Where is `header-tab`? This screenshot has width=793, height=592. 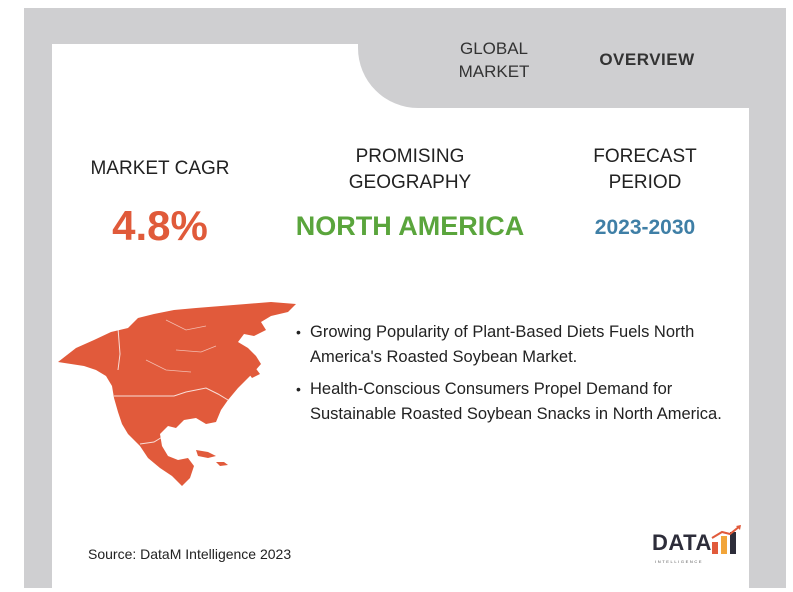 header-tab is located at coordinates (572, 58).